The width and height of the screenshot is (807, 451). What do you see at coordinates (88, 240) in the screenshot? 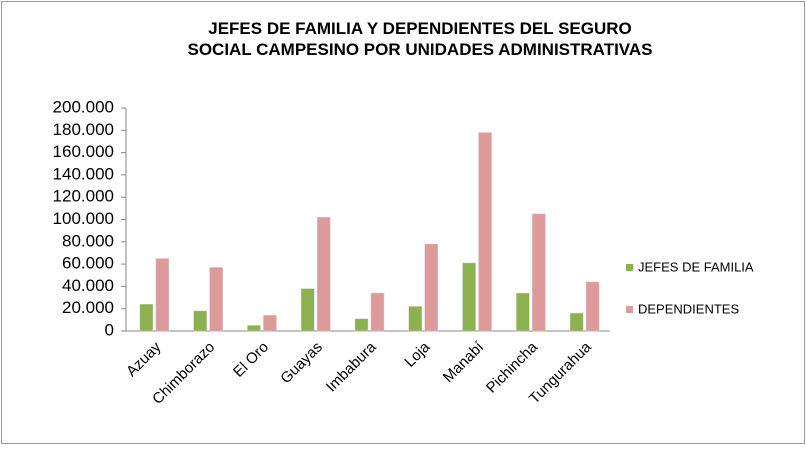
I see `y-tick-label: 80.000` at bounding box center [88, 240].